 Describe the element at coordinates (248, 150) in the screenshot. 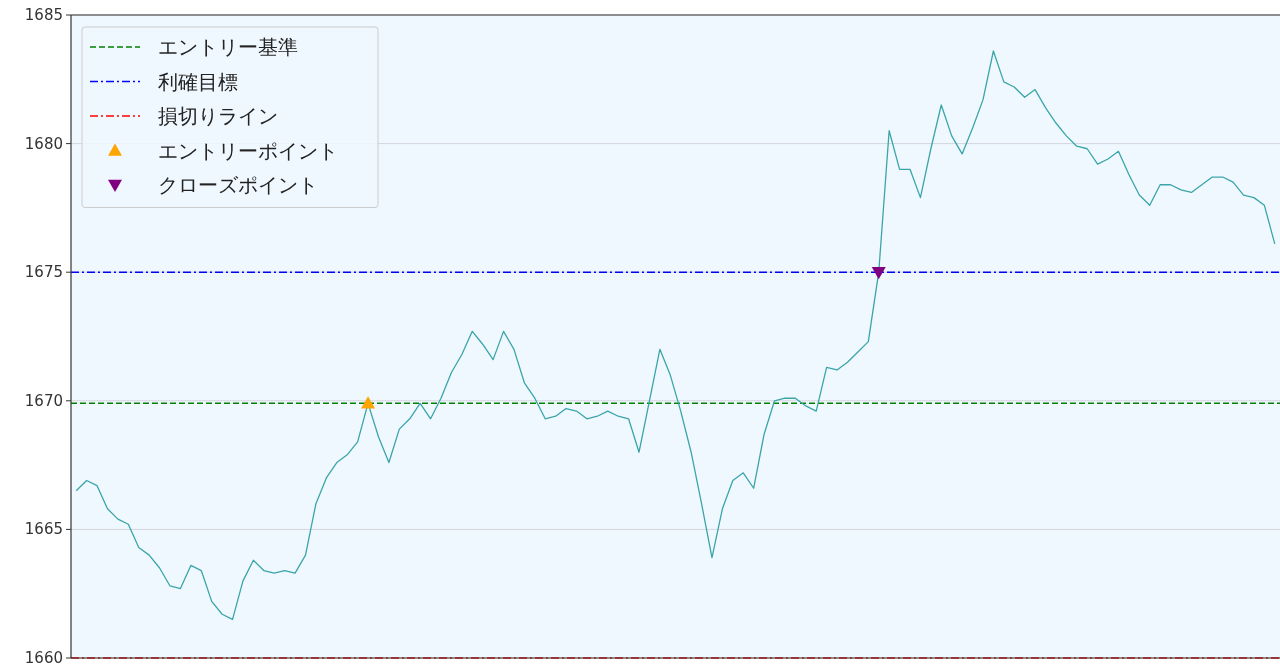

I see `legend-label: エントリーポイント` at that location.